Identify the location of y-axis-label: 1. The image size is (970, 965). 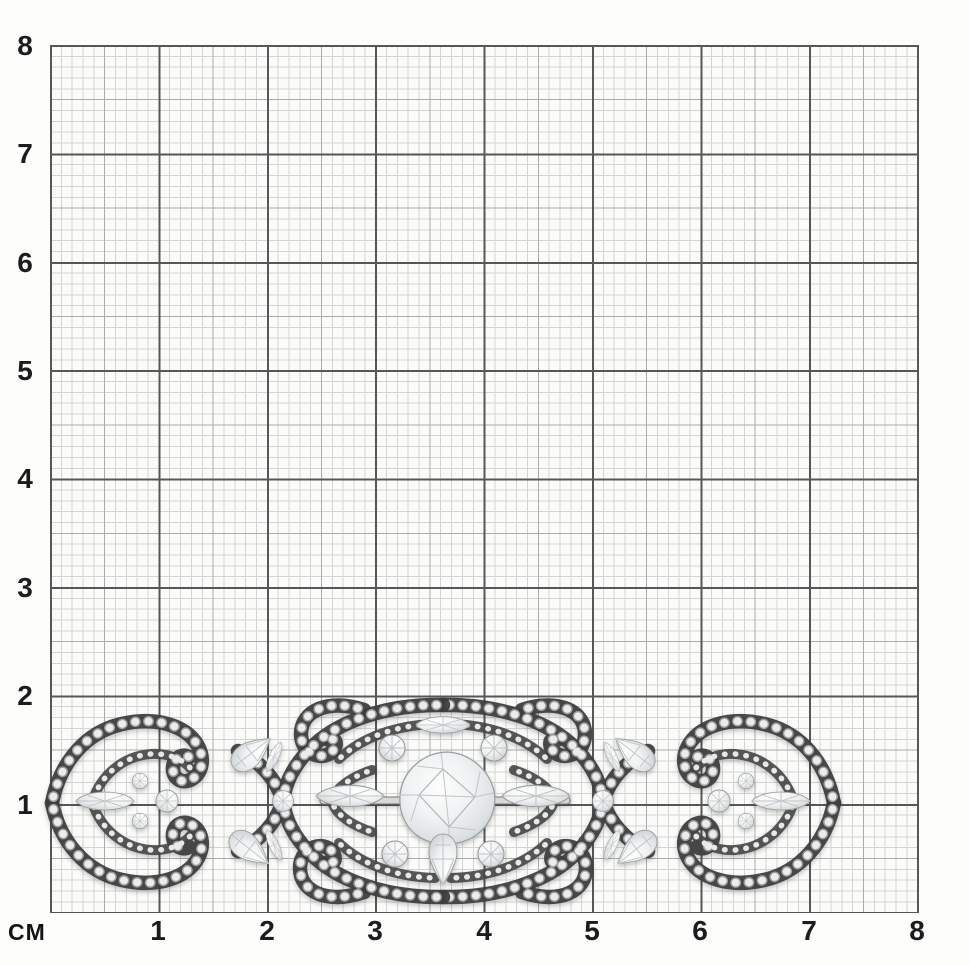
(25, 804).